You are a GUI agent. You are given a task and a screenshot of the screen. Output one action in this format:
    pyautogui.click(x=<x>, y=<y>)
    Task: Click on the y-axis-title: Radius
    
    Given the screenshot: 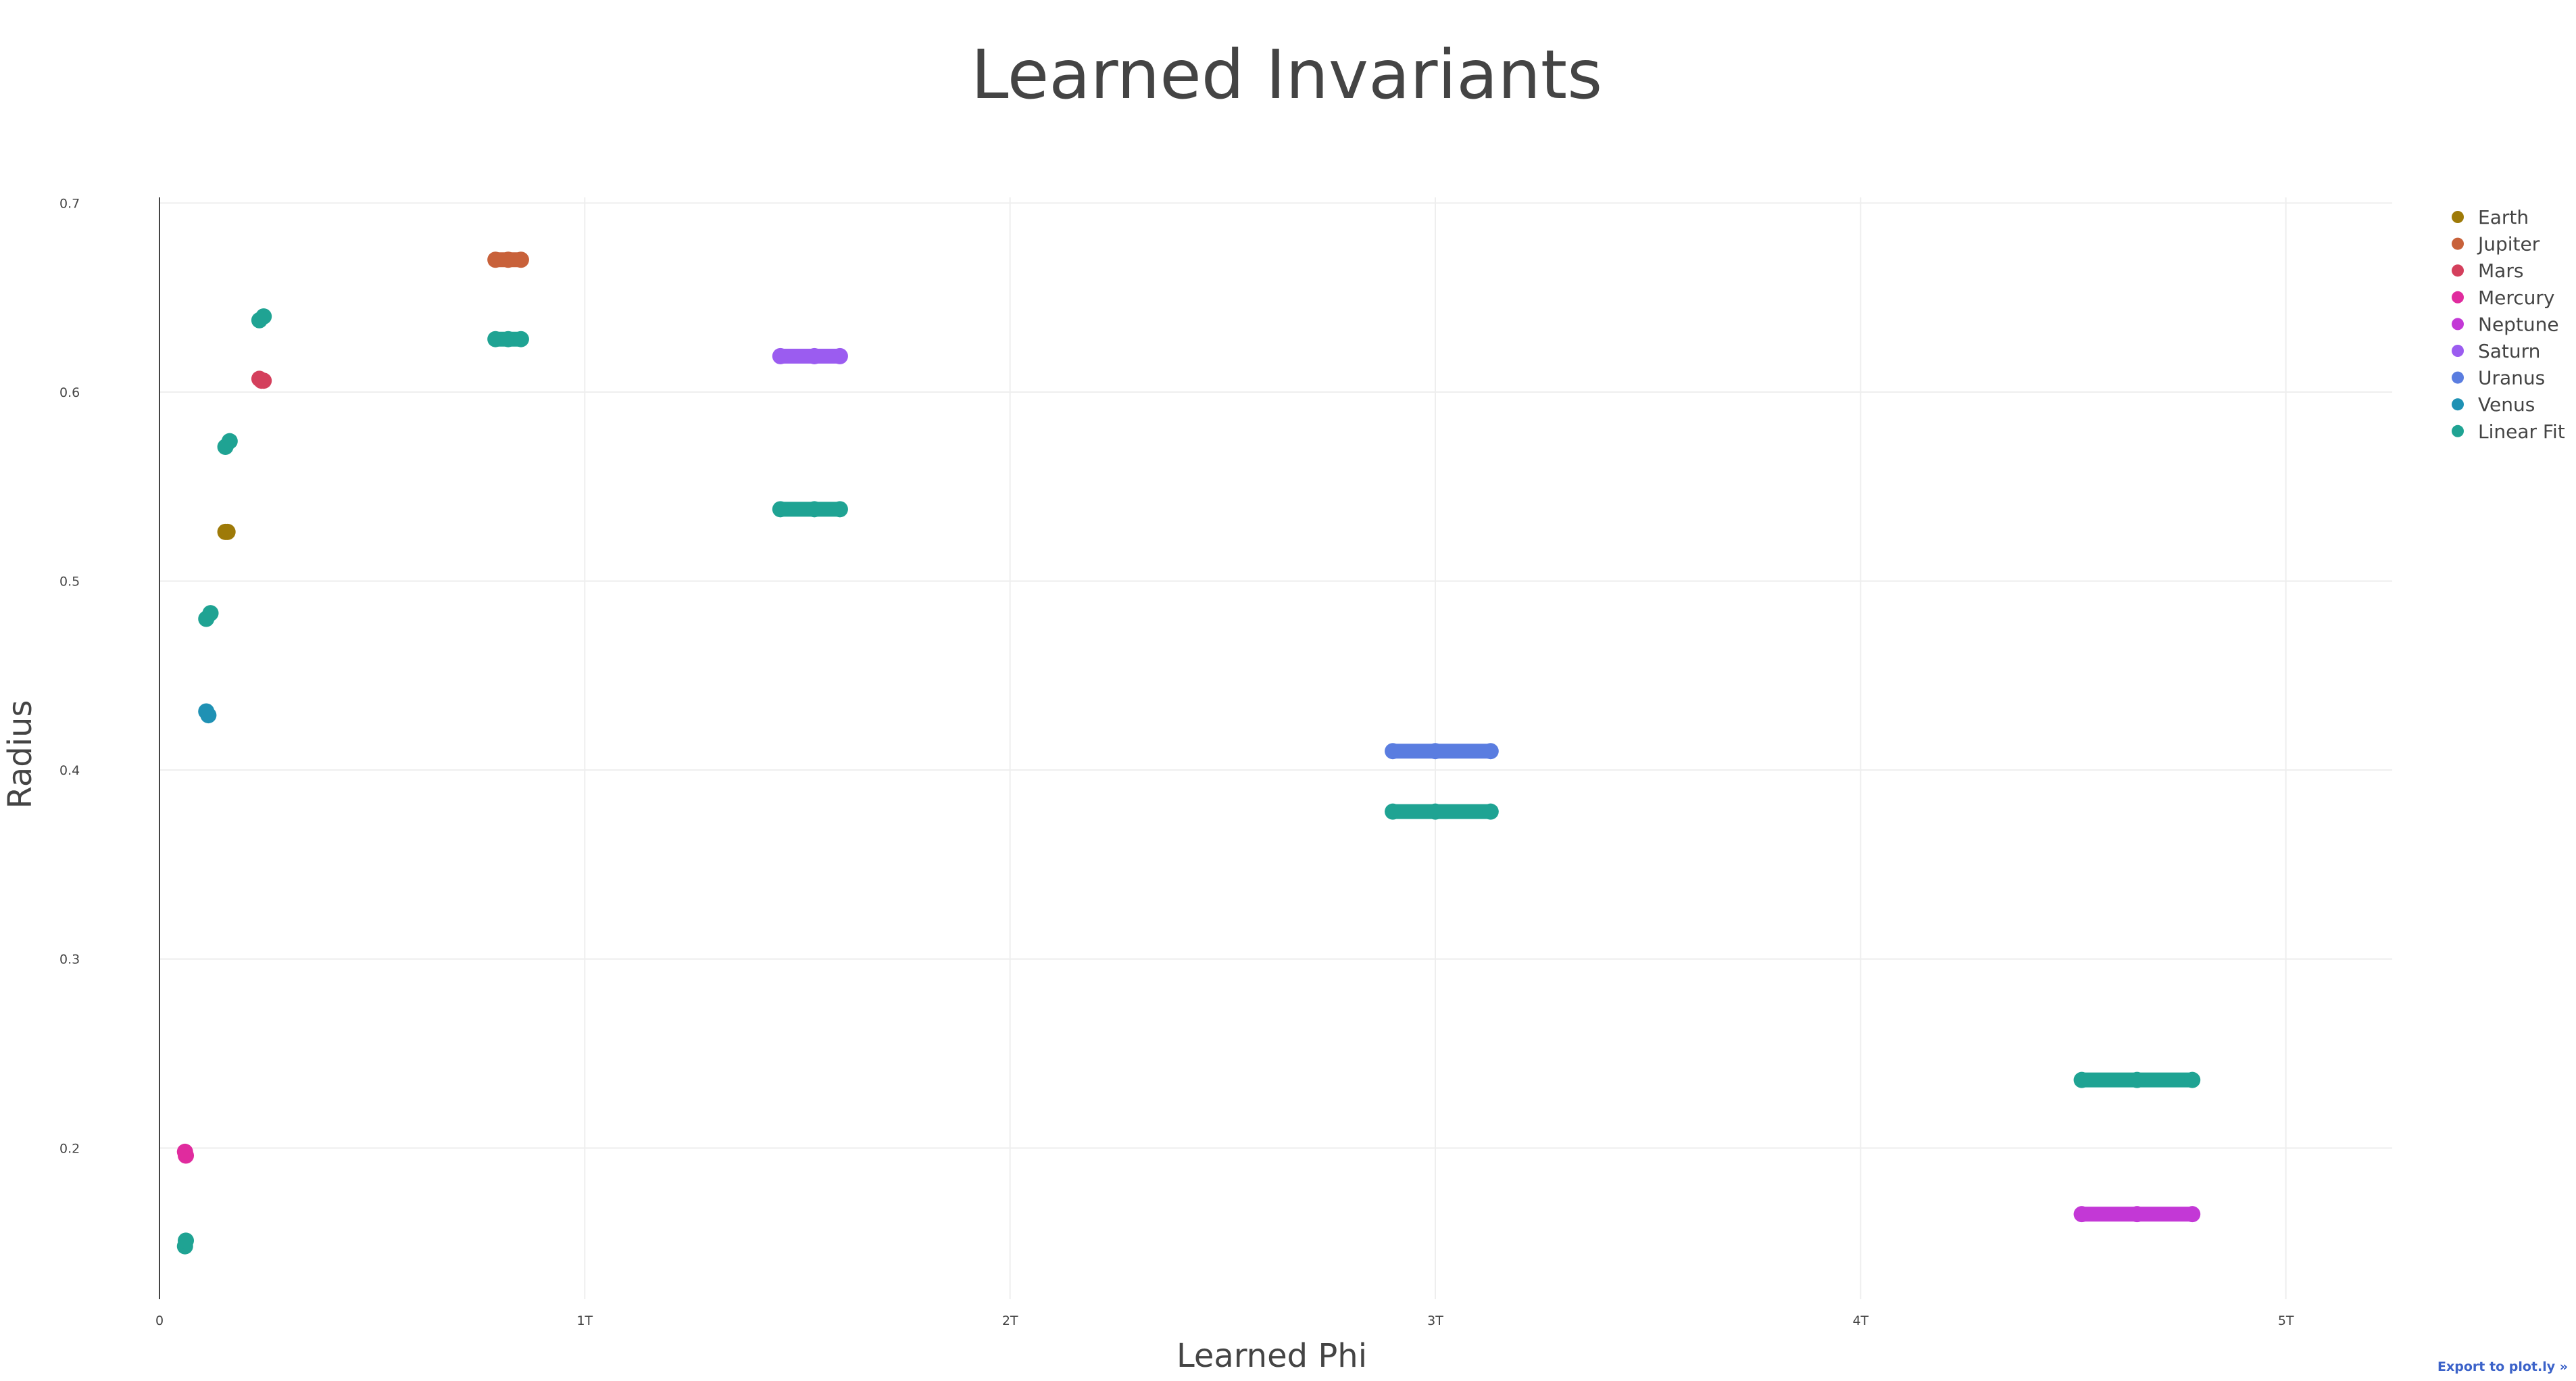 What is the action you would take?
    pyautogui.click(x=20, y=754)
    